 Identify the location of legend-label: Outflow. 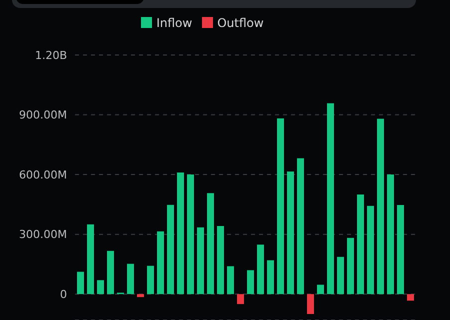
(240, 23).